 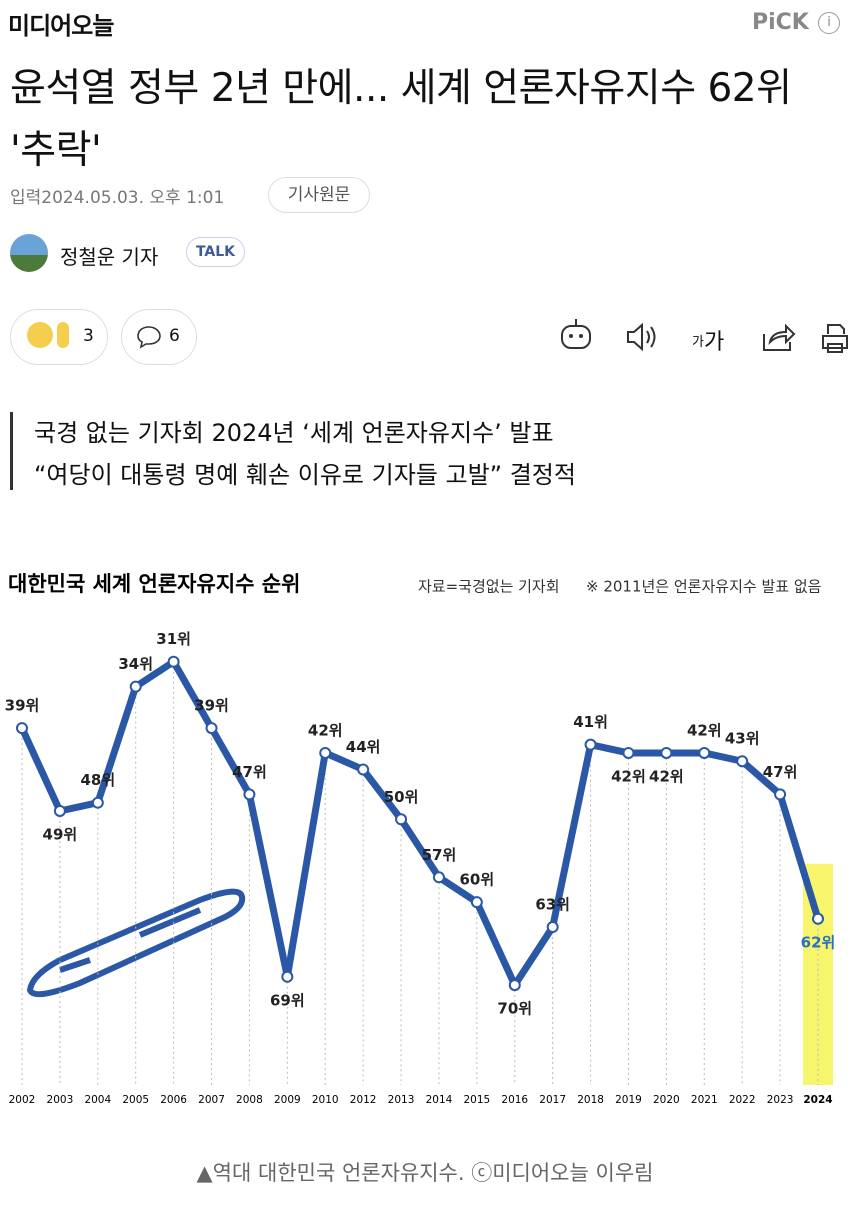 I want to click on x-tick-label: 2008, so click(x=249, y=1100).